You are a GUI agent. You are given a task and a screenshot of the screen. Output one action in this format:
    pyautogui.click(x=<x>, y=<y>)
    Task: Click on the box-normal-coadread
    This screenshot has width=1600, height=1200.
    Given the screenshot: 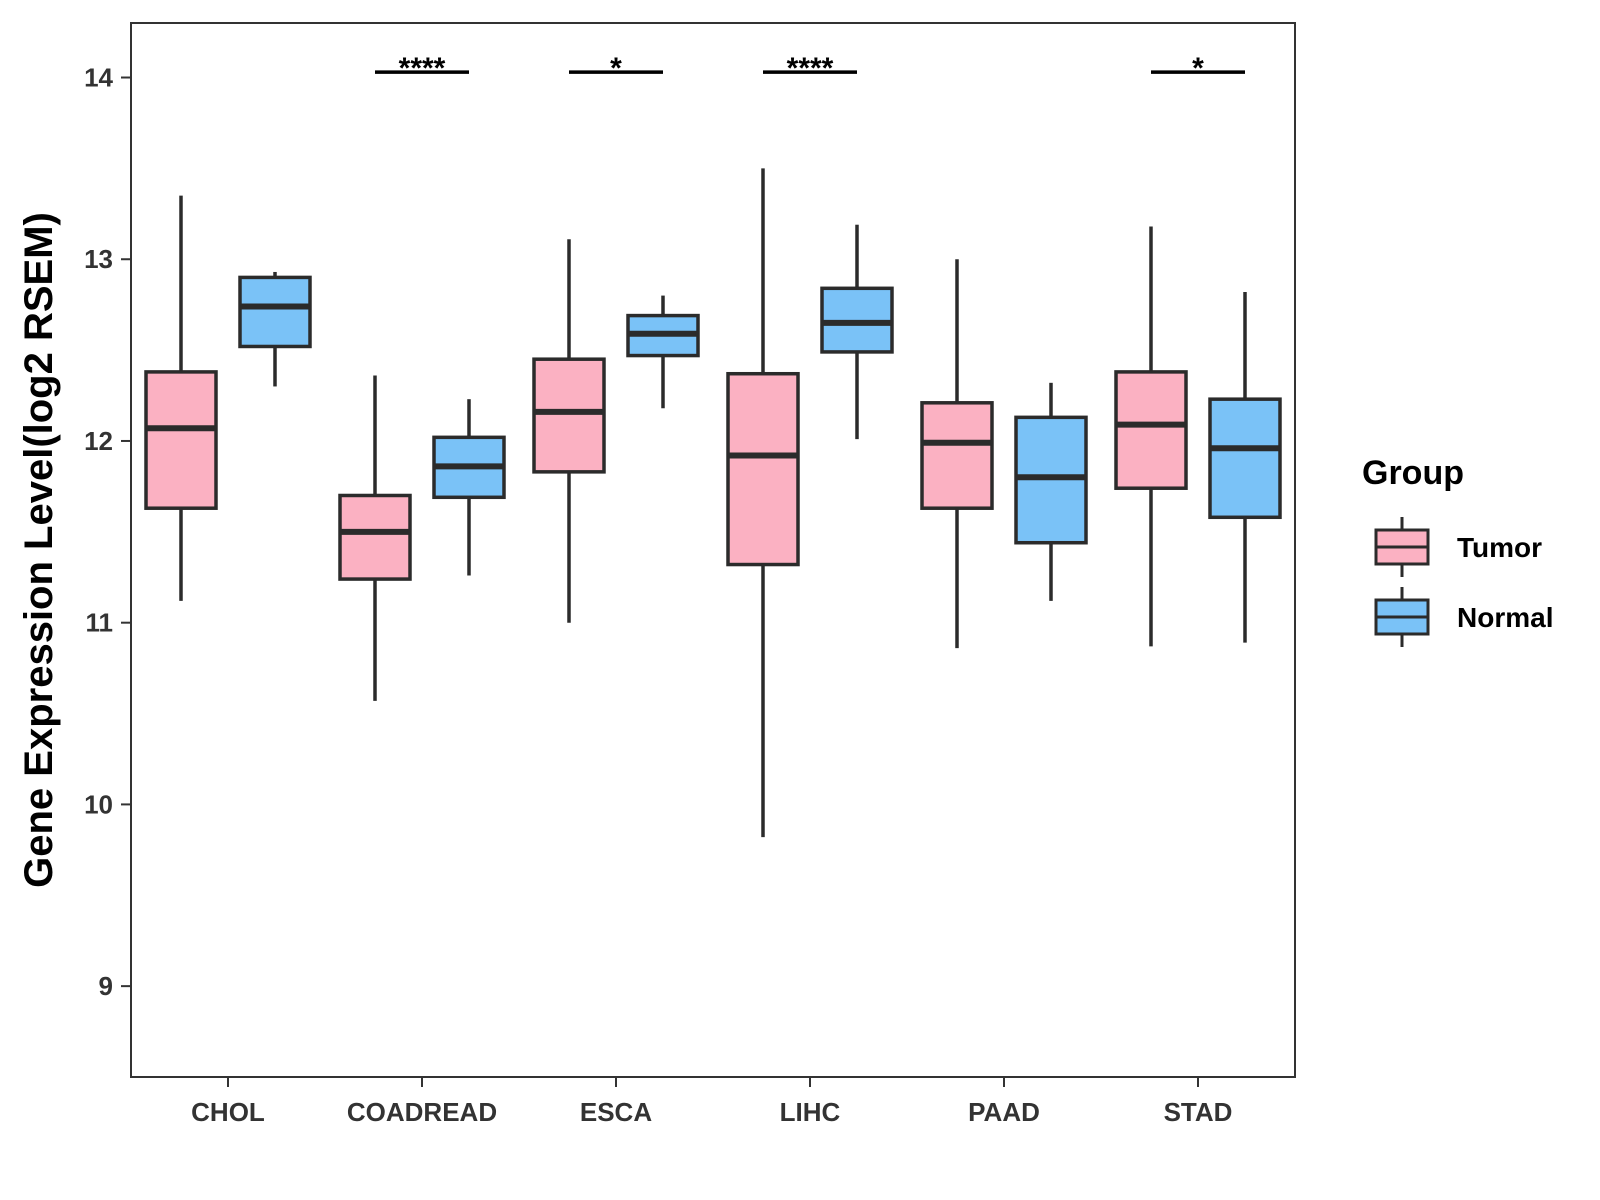 What is the action you would take?
    pyautogui.click(x=469, y=487)
    